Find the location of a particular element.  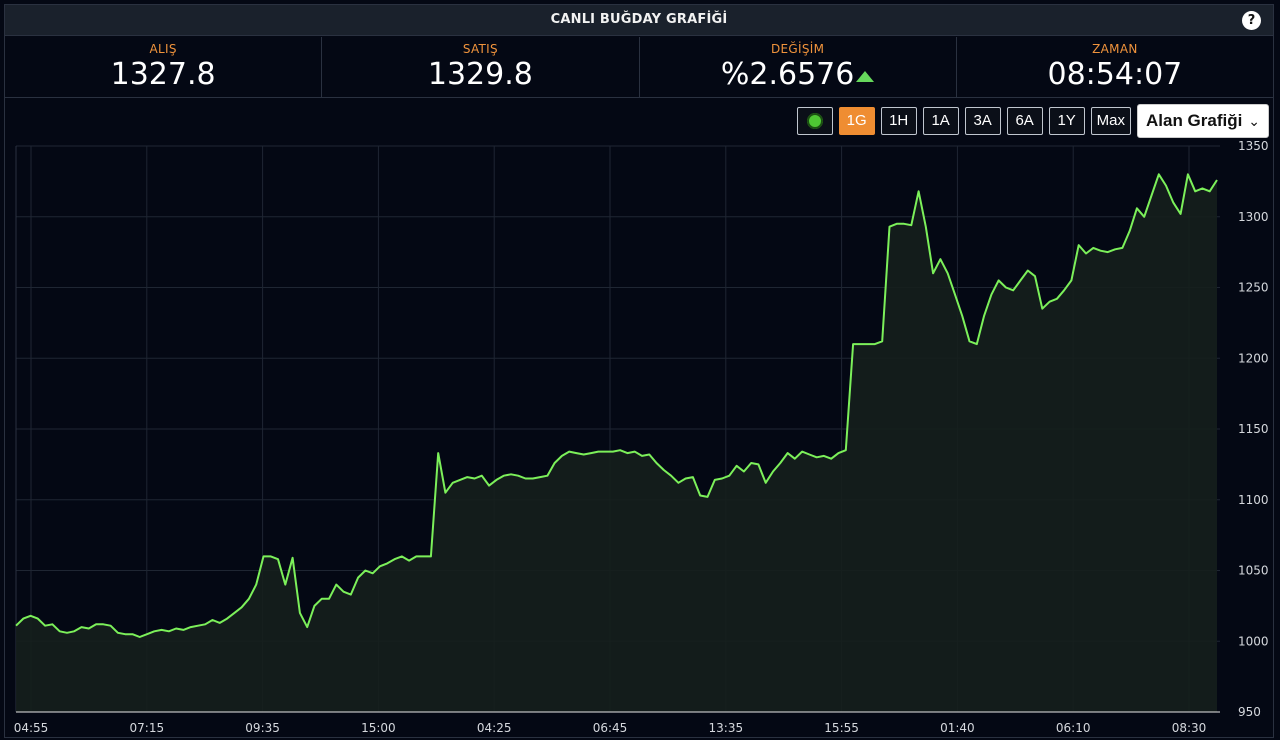

range-button-1g: 1G is located at coordinates (856, 121).